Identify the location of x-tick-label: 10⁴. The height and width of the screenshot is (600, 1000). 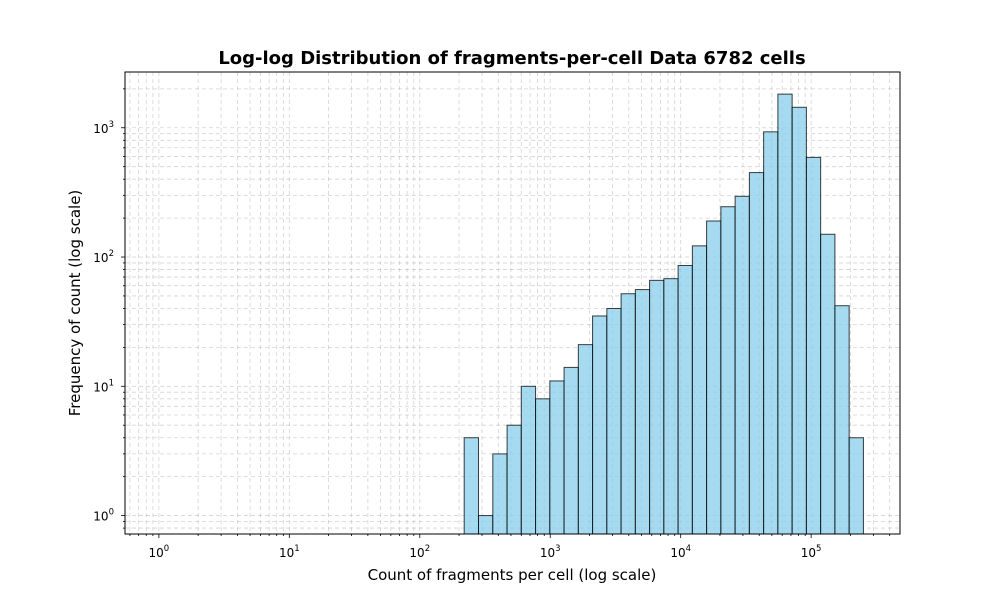
(680, 552).